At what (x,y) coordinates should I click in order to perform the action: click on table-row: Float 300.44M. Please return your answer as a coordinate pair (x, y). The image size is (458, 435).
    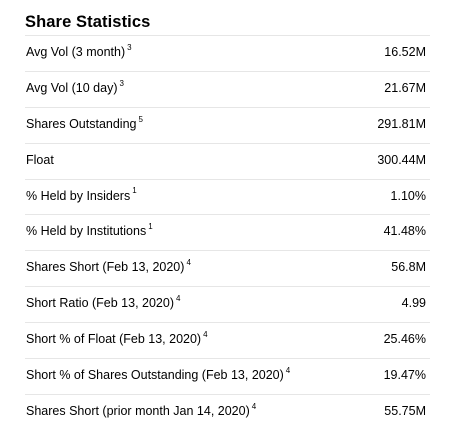
    Looking at the image, I should click on (227, 160).